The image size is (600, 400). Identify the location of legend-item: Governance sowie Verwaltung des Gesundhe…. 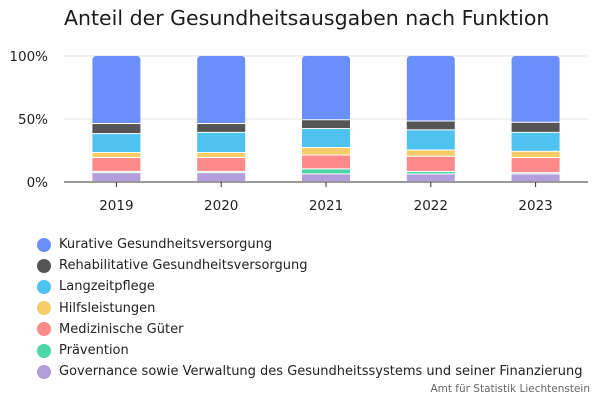
(309, 371).